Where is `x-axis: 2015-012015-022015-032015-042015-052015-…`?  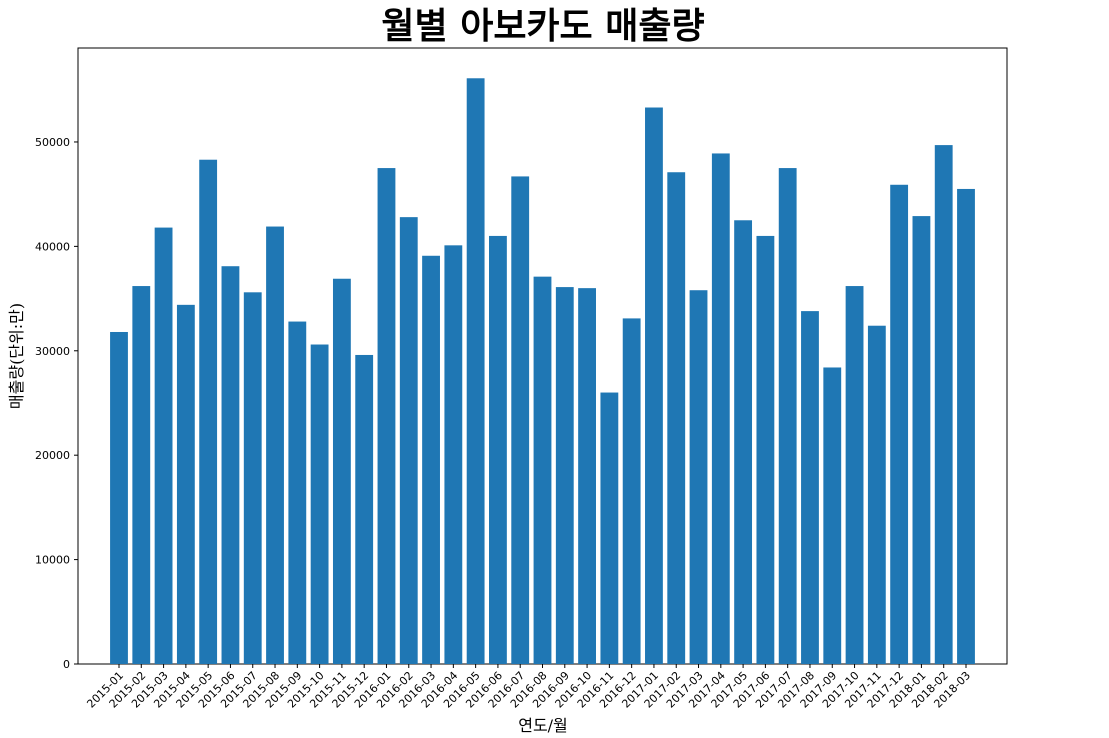
x-axis: 2015-012015-022015-032015-042015-052015-… is located at coordinates (528, 687).